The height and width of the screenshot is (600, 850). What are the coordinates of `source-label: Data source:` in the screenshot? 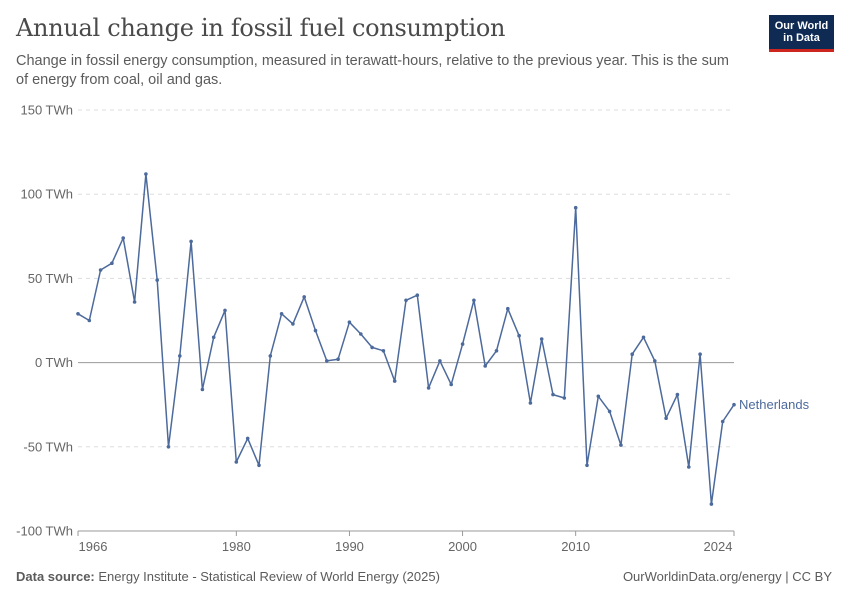 It's located at (55, 576).